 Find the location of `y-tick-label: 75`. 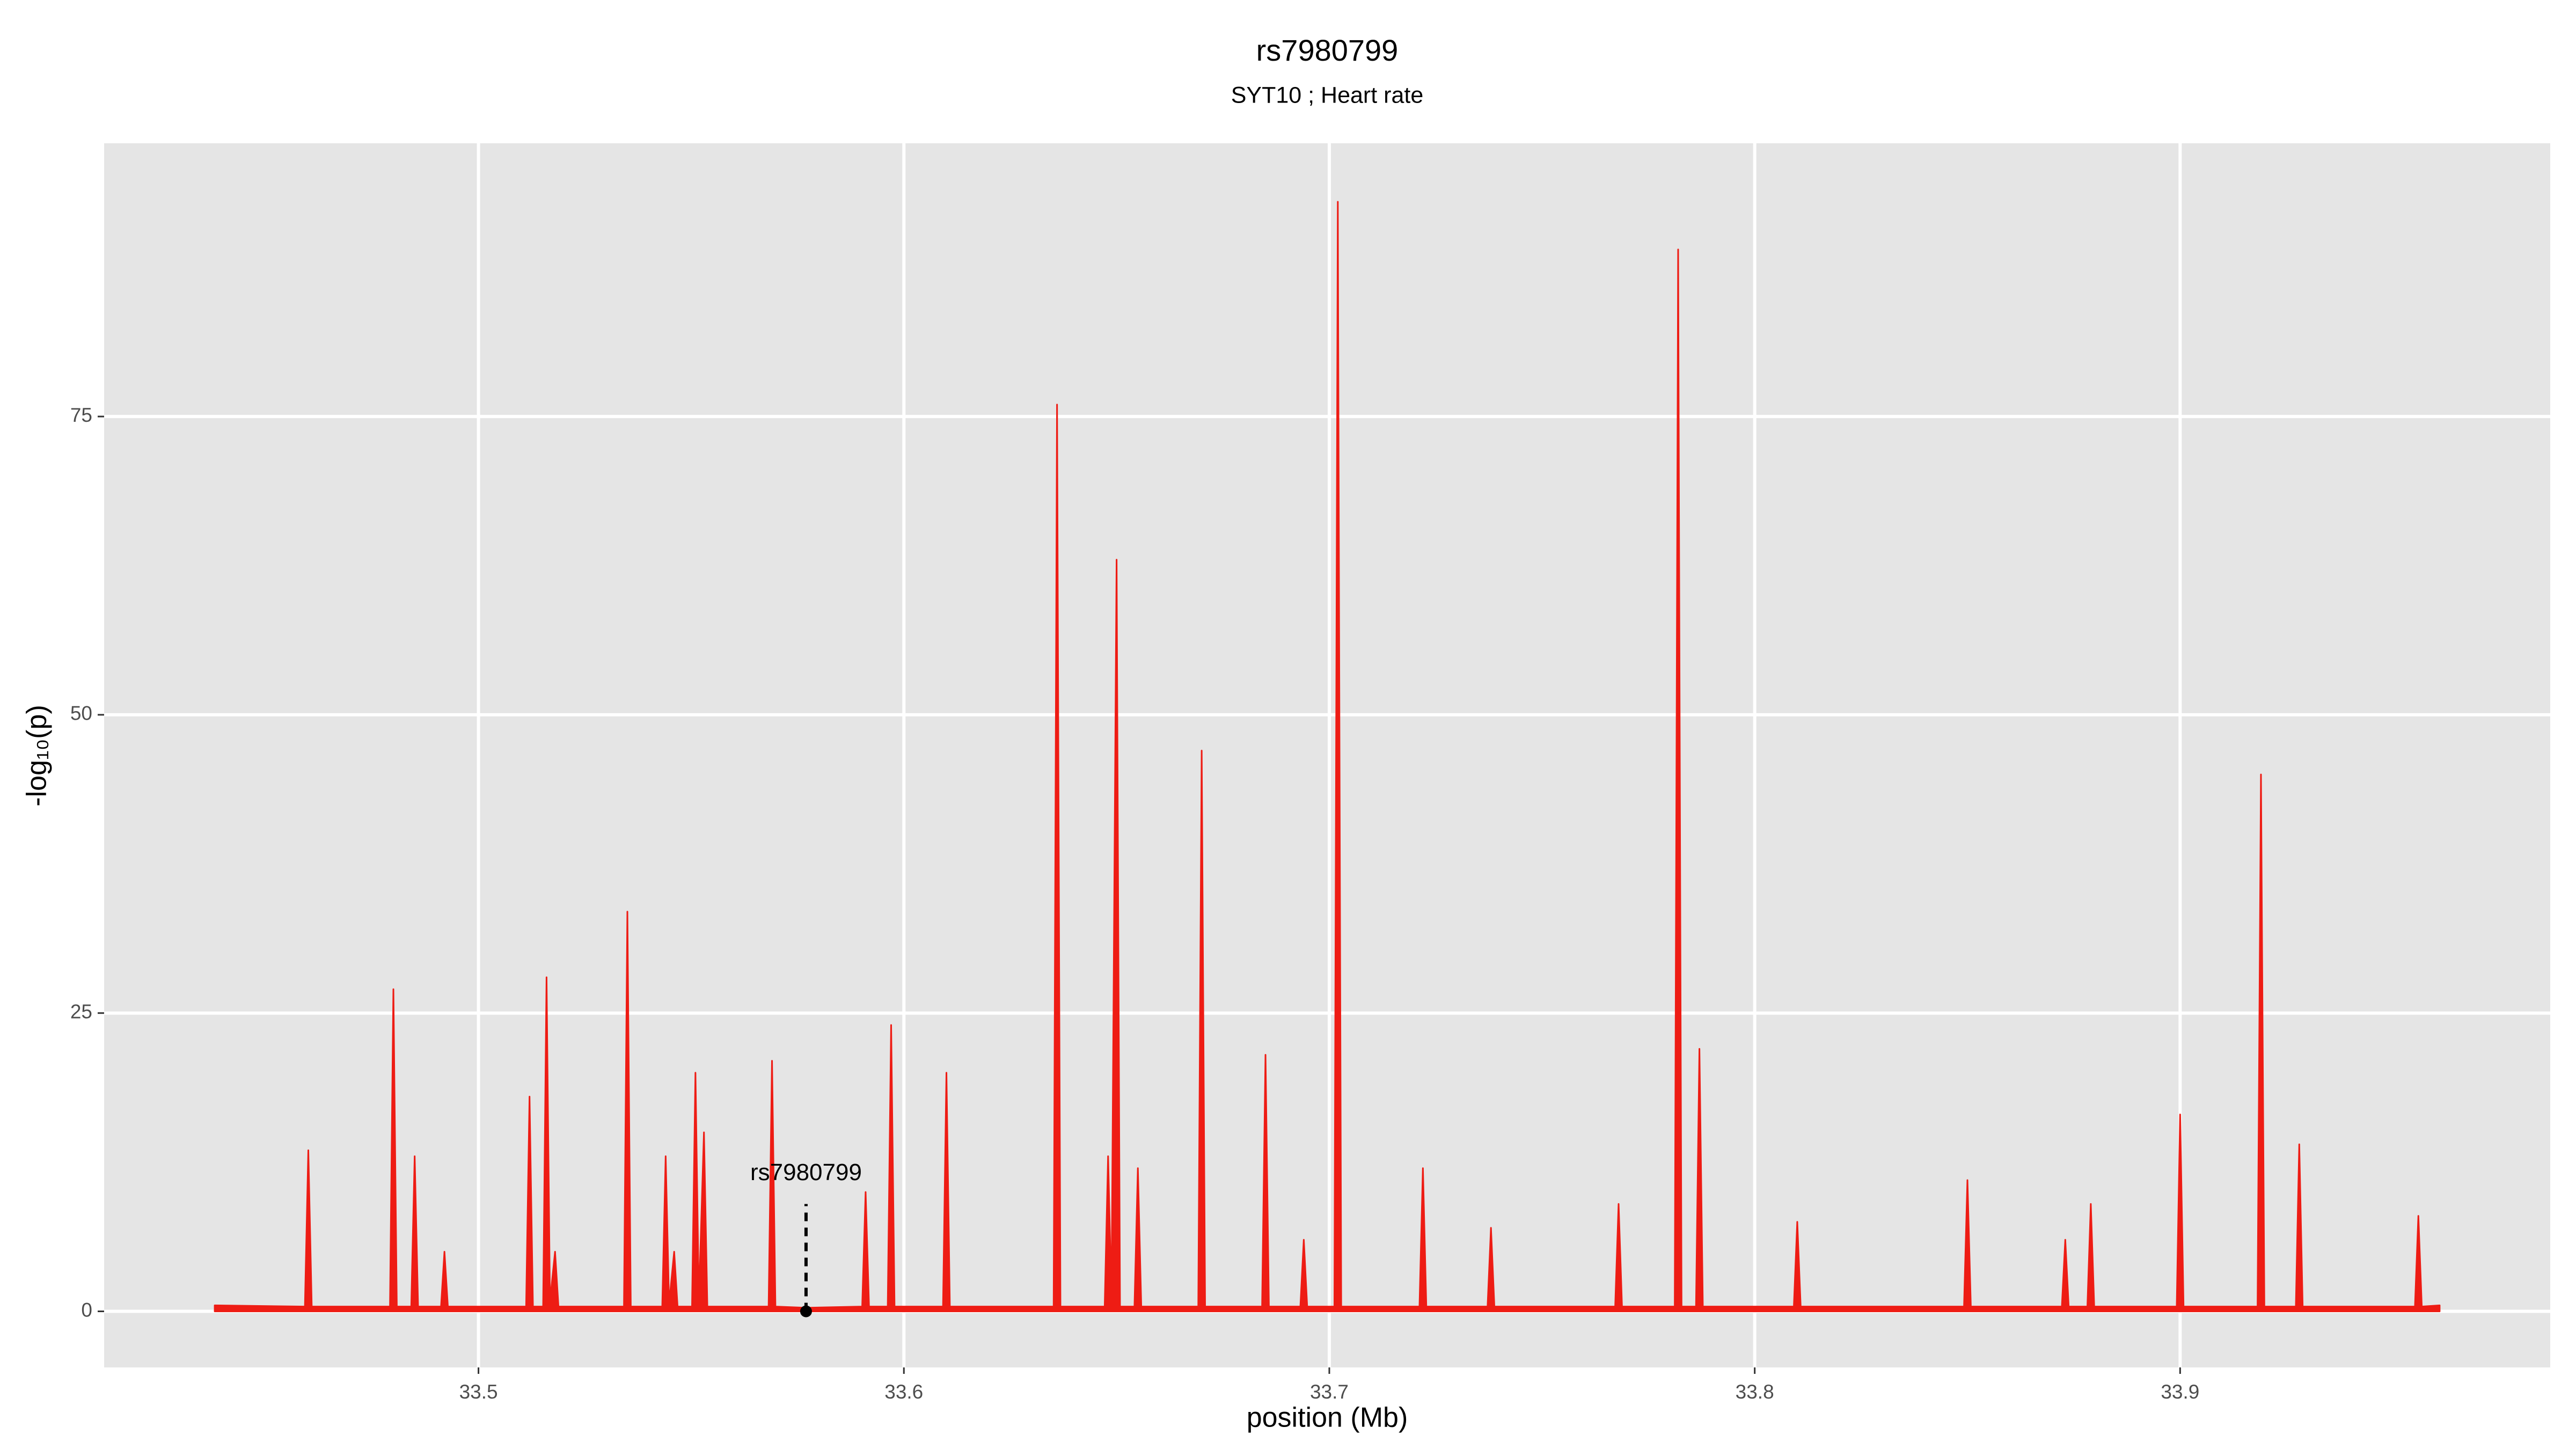

y-tick-label: 75 is located at coordinates (81, 415).